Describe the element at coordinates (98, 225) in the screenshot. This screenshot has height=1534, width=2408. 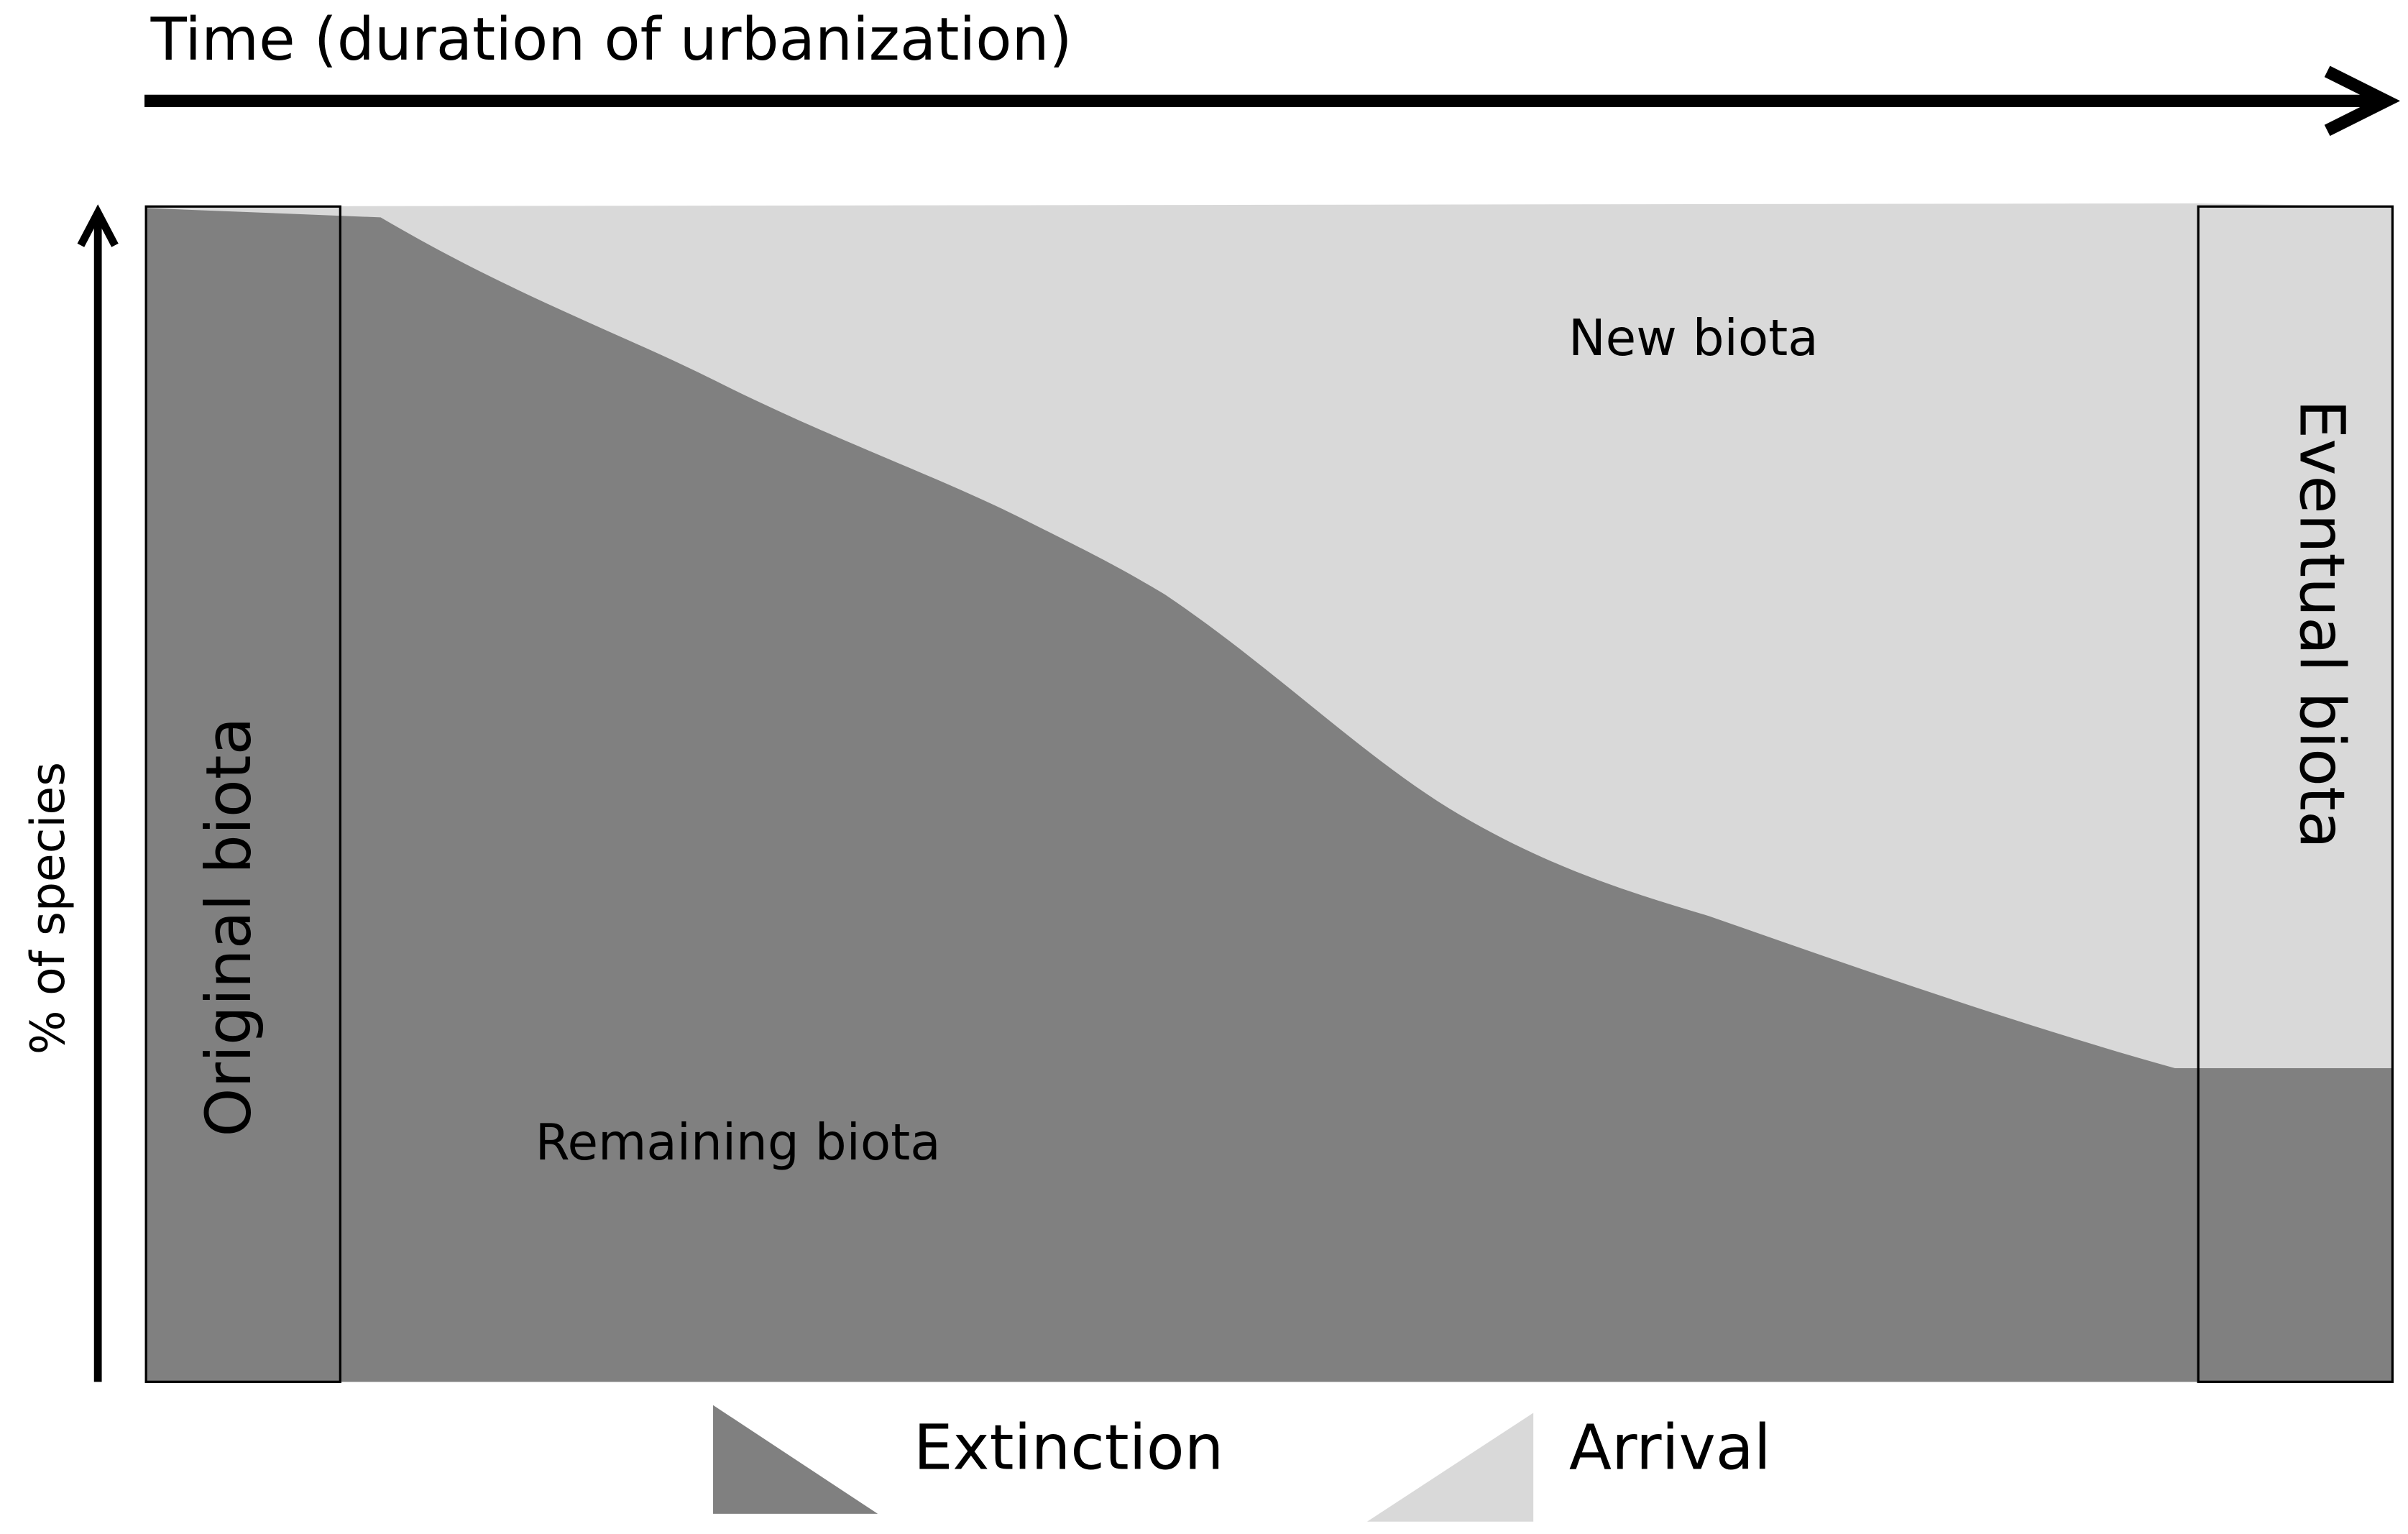
I see `species-arrowhead` at that location.